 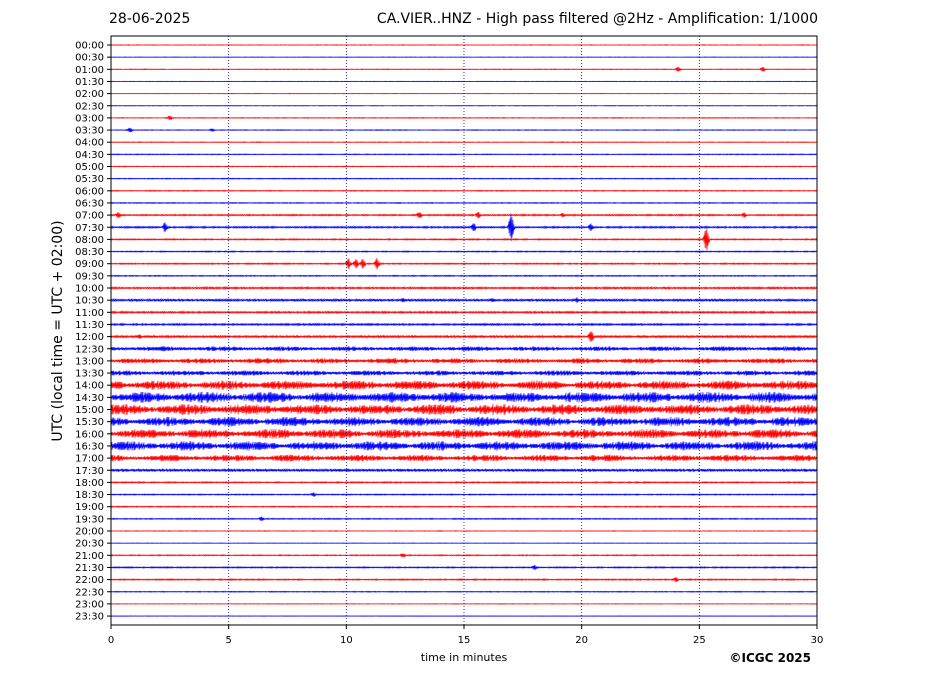 I want to click on y-tick-label: 11:30, so click(x=89, y=325).